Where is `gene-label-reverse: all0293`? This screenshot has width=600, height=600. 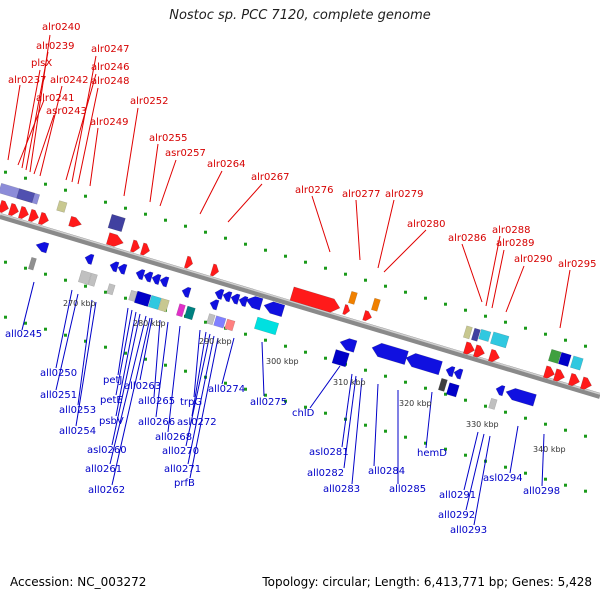
gene-label-reverse: all0293 is located at coordinates (468, 530).